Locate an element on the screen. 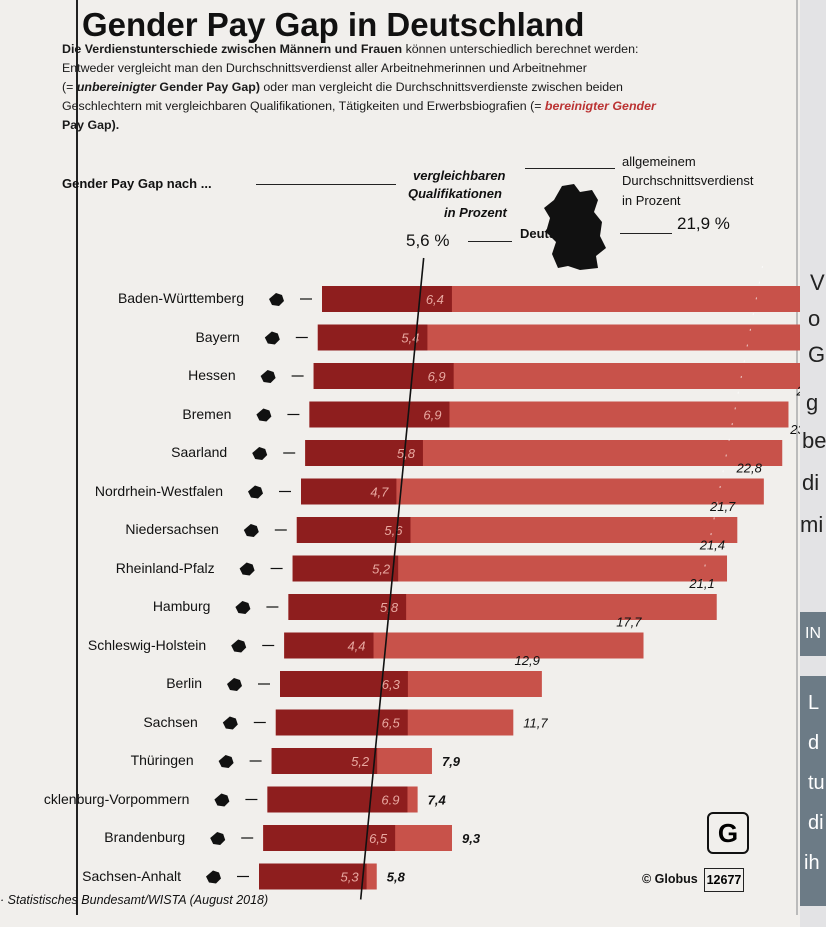 Image resolution: width=826 pixels, height=927 pixels. intro-line3-bold: Gender Pay Gap) is located at coordinates (207, 87).